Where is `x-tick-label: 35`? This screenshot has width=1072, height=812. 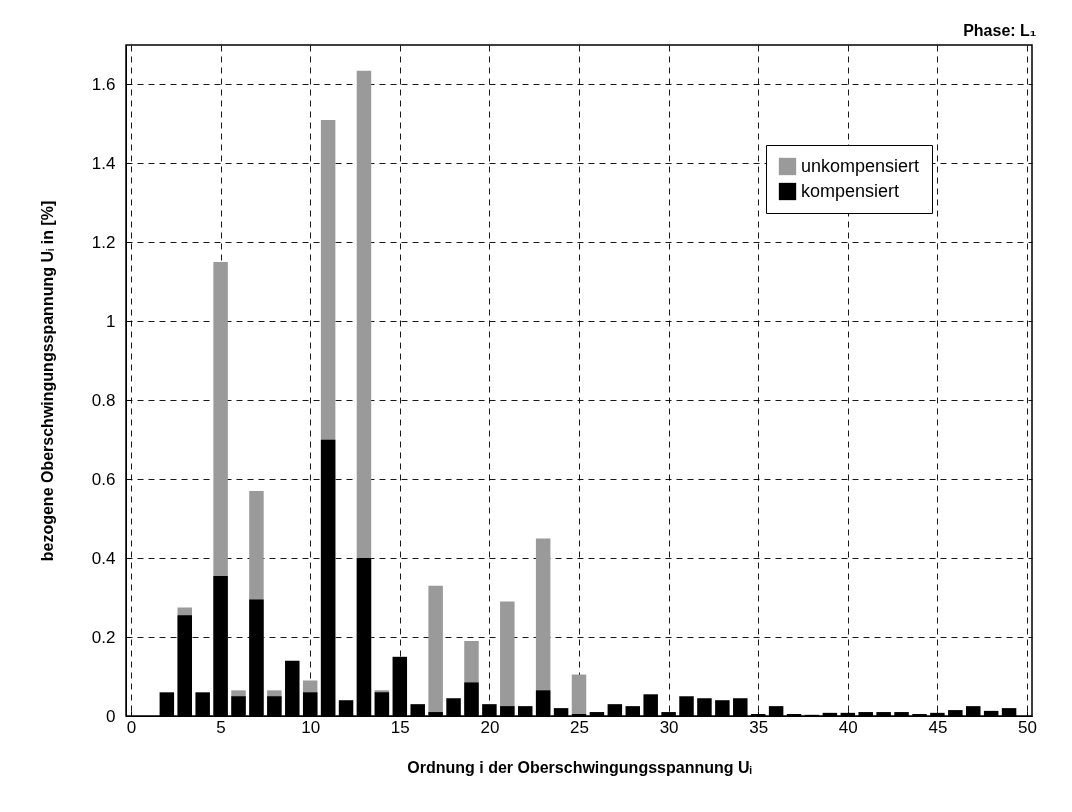 x-tick-label: 35 is located at coordinates (759, 727).